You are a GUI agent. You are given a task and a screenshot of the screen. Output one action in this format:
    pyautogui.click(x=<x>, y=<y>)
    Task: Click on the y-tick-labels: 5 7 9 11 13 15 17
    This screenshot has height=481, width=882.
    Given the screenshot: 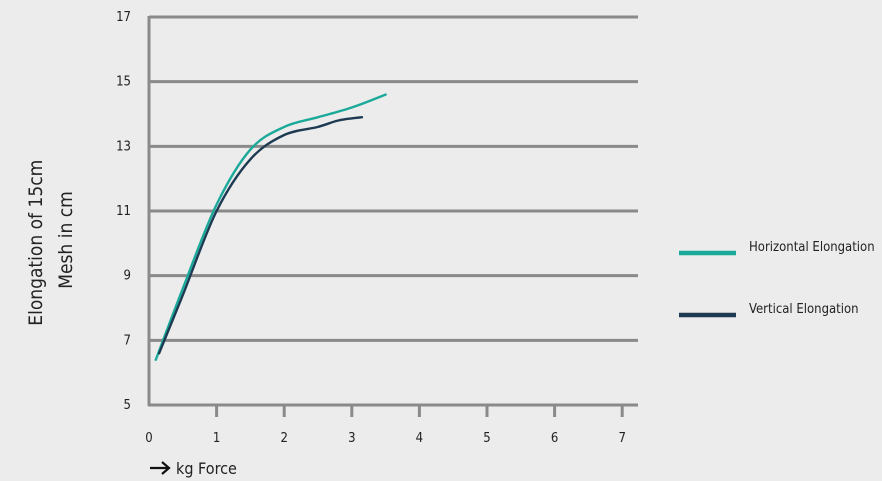 What is the action you would take?
    pyautogui.click(x=123, y=211)
    